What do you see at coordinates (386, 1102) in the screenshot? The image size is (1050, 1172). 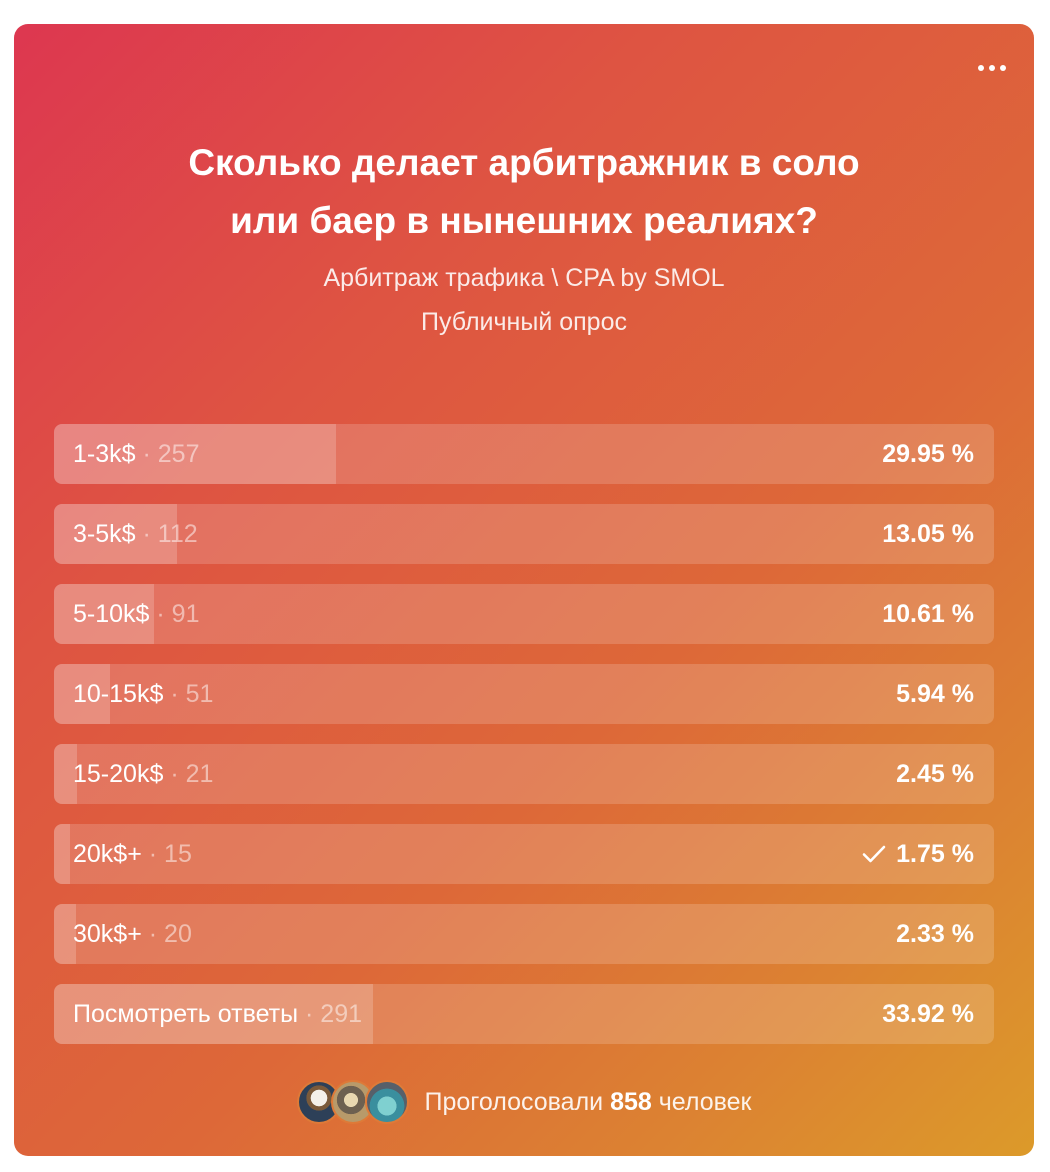 I see `avatar` at bounding box center [386, 1102].